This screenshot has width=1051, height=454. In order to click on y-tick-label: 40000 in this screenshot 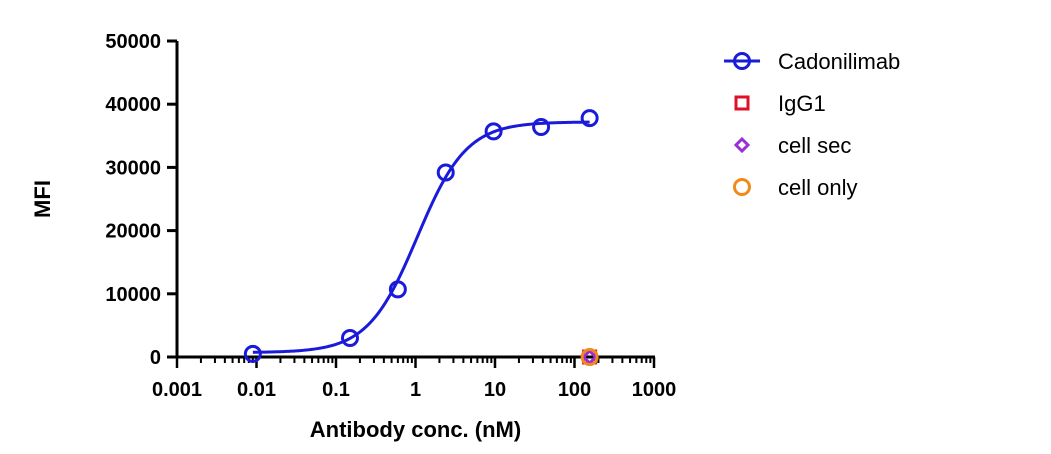, I will do `click(133, 105)`.